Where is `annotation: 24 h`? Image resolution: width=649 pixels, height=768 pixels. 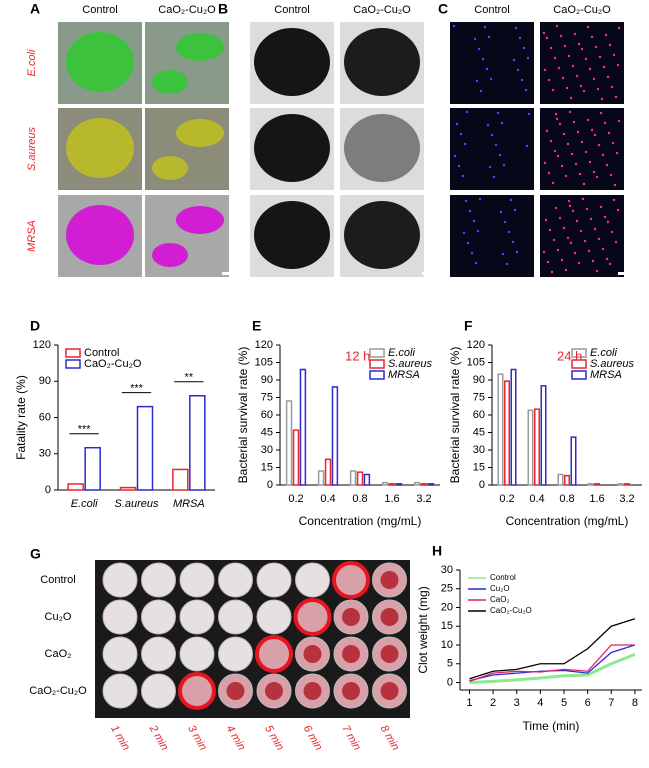
annotation: 24 h is located at coordinates (569, 355).